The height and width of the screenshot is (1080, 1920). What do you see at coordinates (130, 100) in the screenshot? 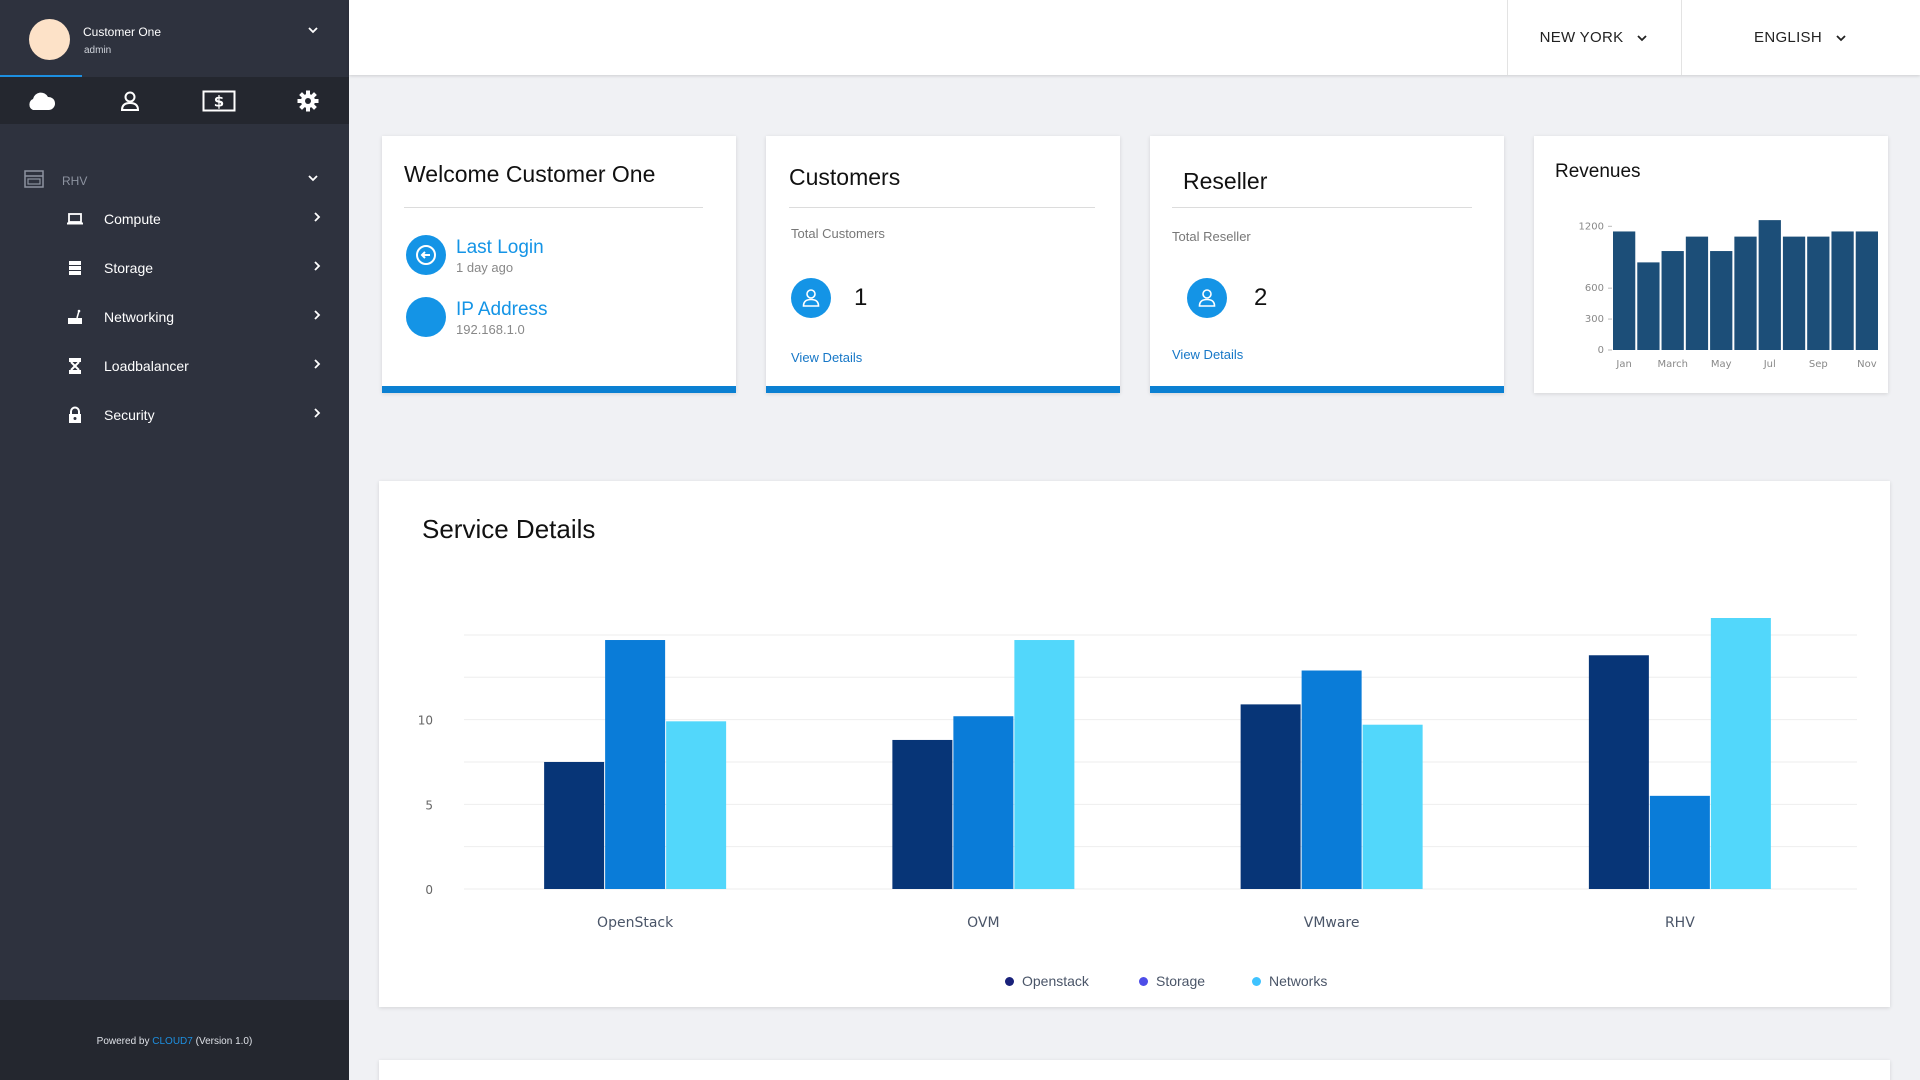
I see `tab-user` at bounding box center [130, 100].